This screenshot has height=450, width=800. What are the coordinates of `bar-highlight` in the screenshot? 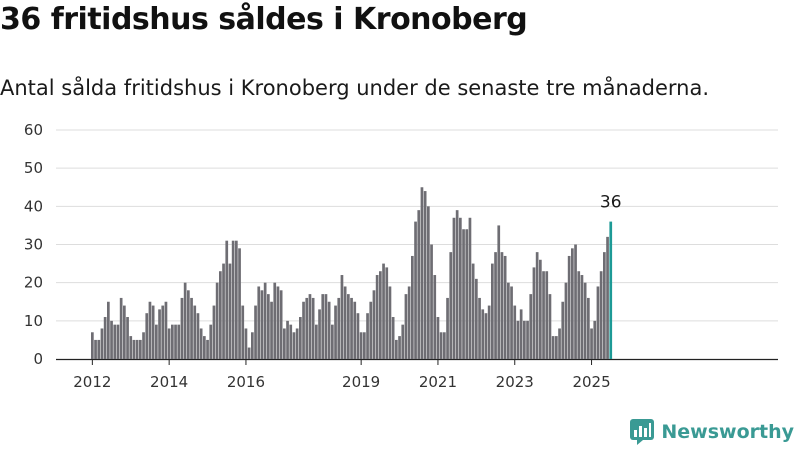 It's located at (611, 290).